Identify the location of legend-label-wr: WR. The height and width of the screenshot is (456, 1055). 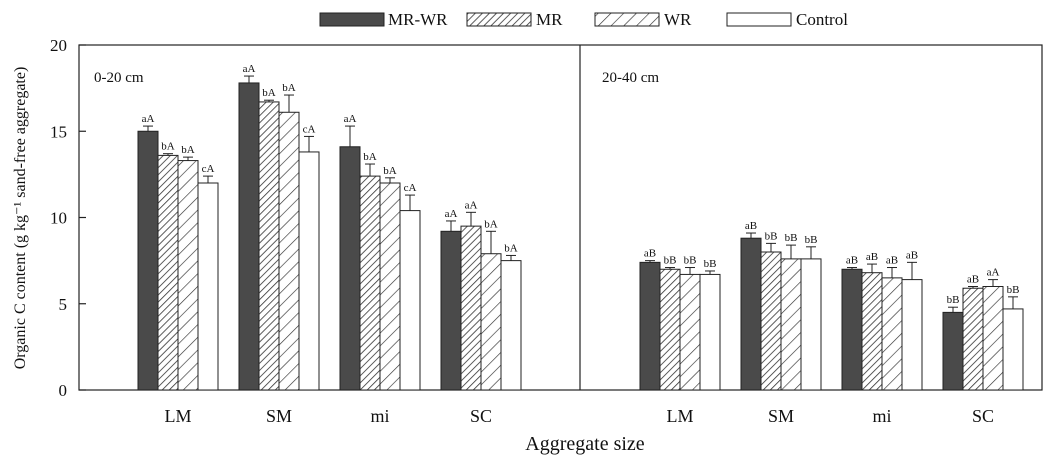
(678, 19).